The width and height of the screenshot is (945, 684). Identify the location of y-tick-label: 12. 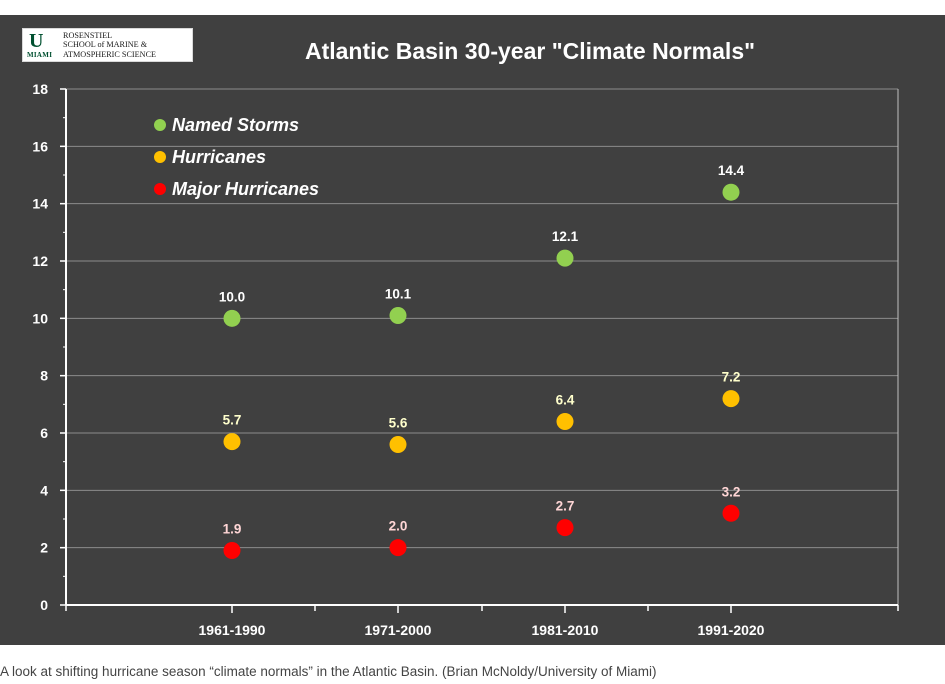
(40, 261).